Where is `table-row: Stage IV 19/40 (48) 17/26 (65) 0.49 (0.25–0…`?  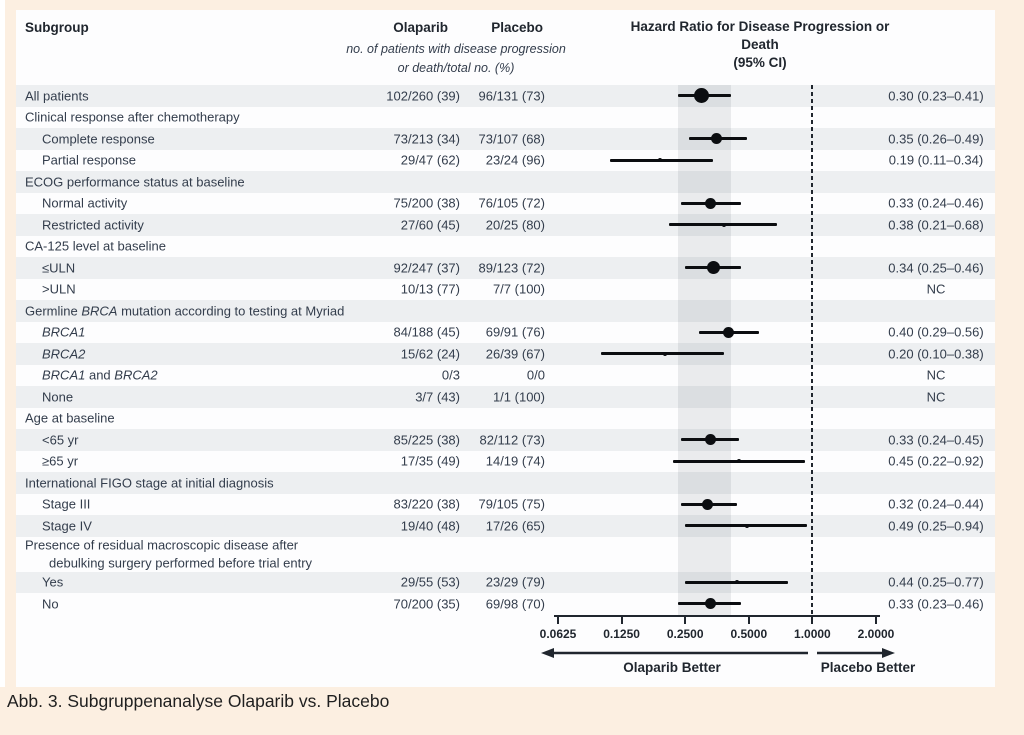
table-row: Stage IV 19/40 (48) 17/26 (65) 0.49 (0.25–0… is located at coordinates (505, 526).